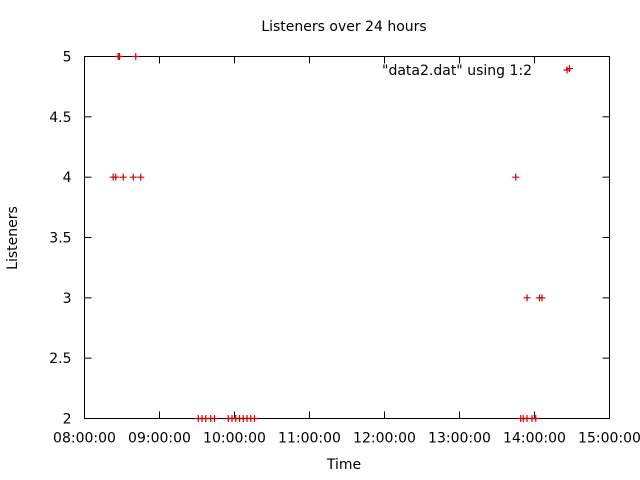 The height and width of the screenshot is (480, 640). Describe the element at coordinates (60, 239) in the screenshot. I see `y-tick-label: 3.5` at that location.